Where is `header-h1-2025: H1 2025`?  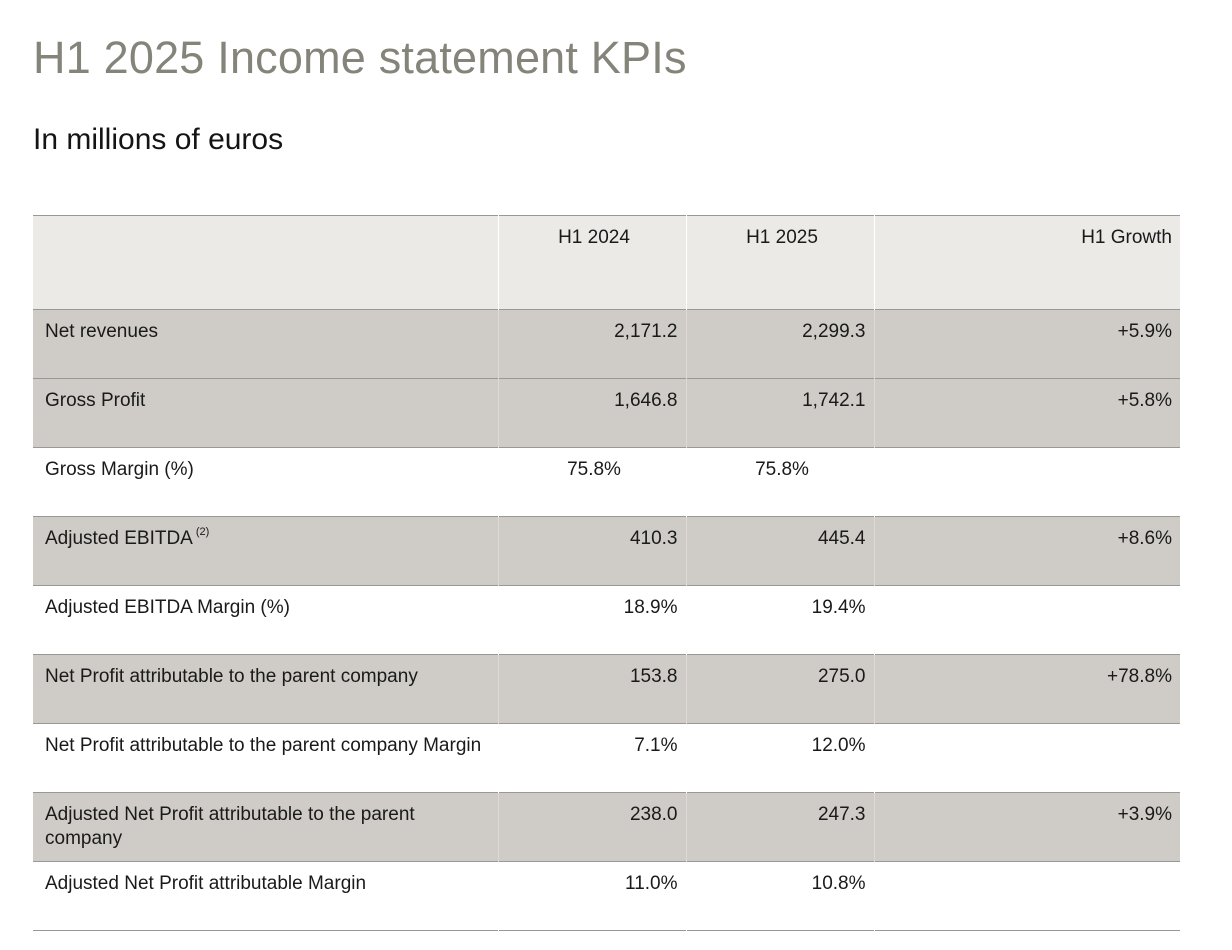 header-h1-2025: H1 2025 is located at coordinates (779, 262).